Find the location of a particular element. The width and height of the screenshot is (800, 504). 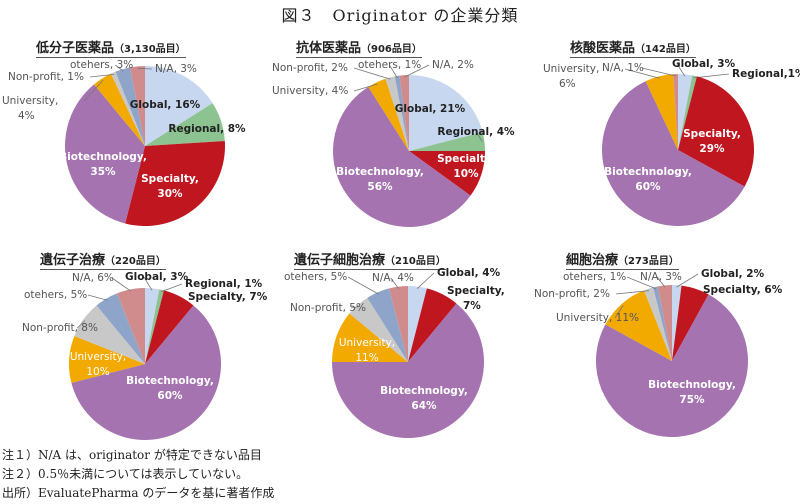

slice-label-global: Global, 4% is located at coordinates (469, 273).